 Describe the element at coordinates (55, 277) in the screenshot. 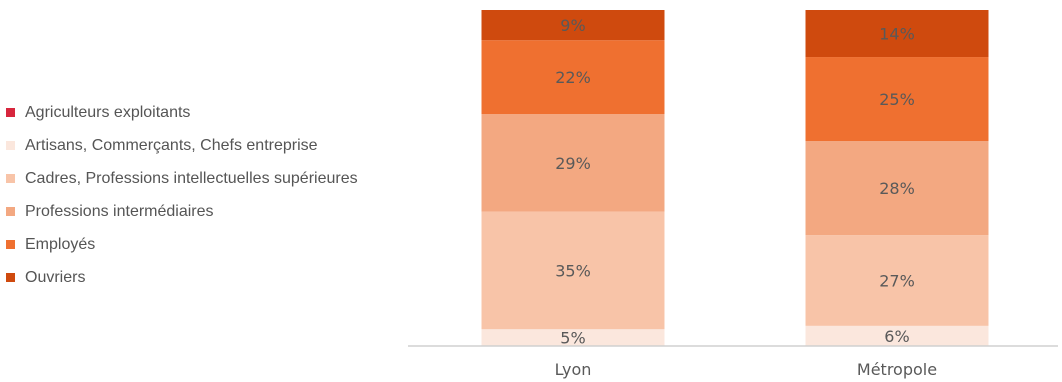

I see `legend-label: Ouvriers` at that location.